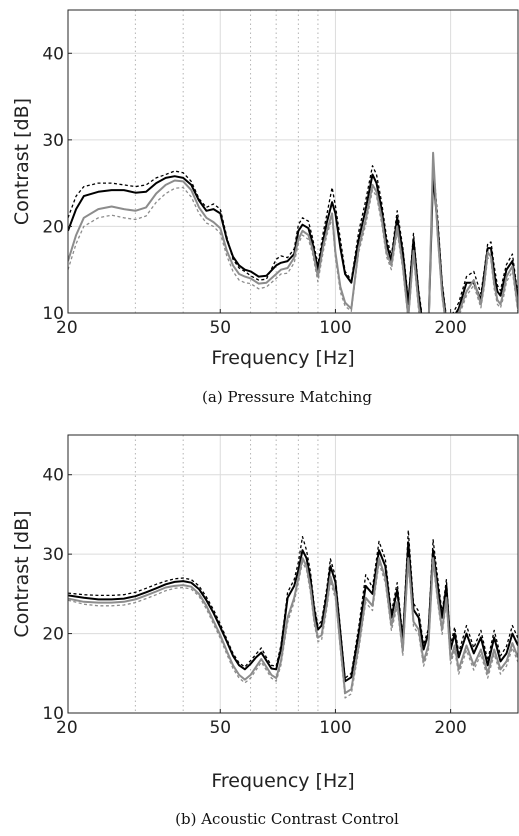 This screenshot has width=519, height=836. I want to click on caption-a: (a) Pressure Matching, so click(287, 397).